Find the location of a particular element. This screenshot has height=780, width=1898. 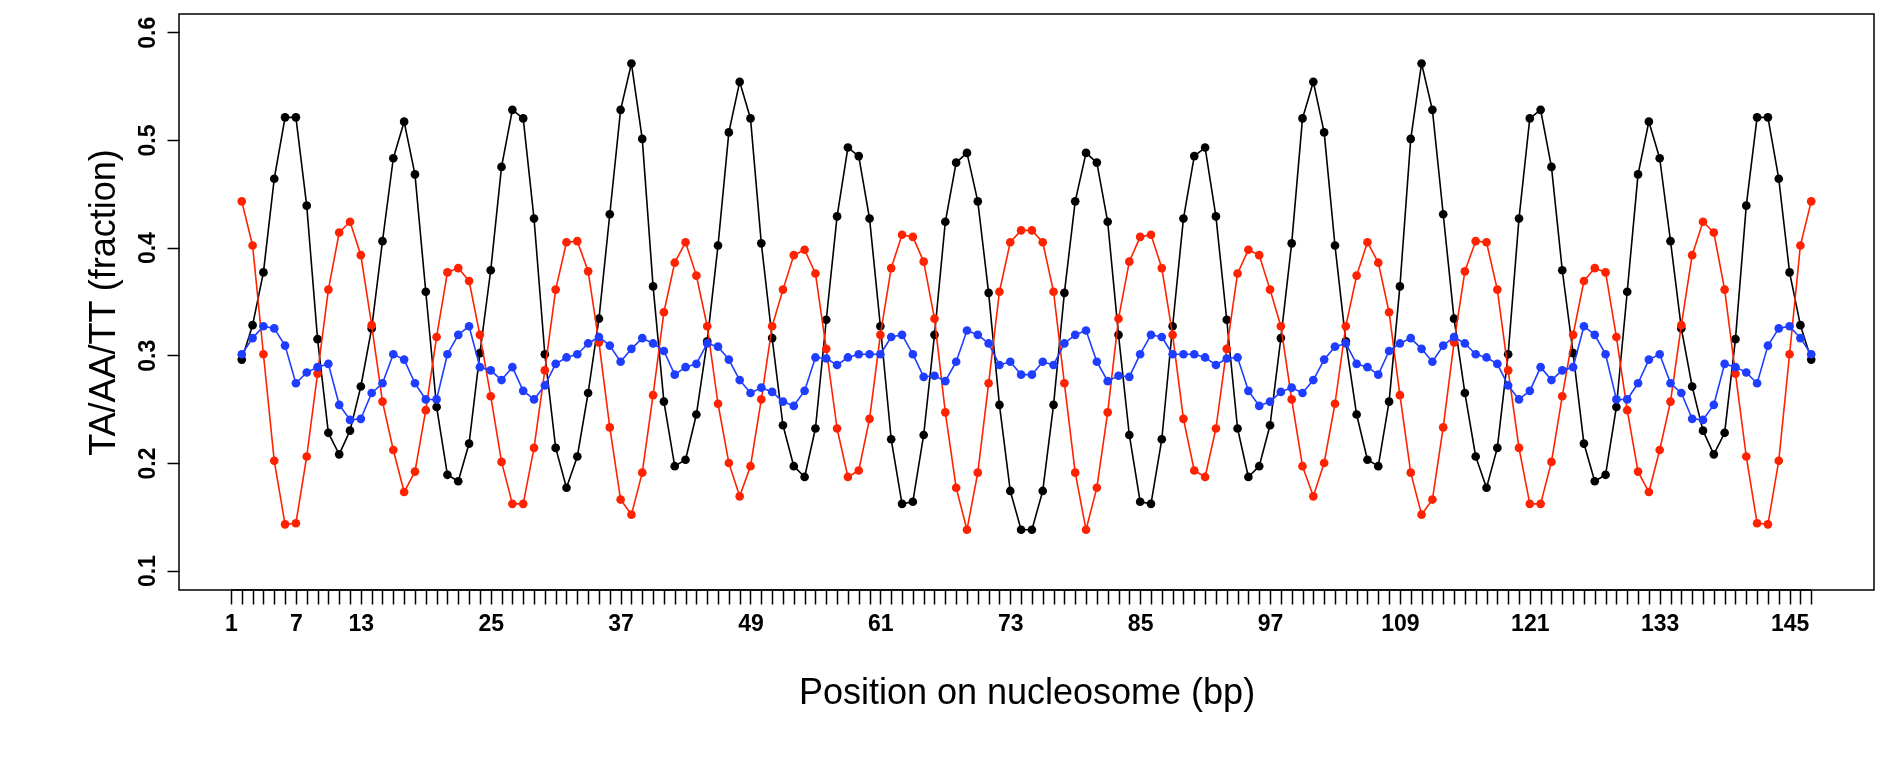

x-tick-label: 13 is located at coordinates (361, 622).